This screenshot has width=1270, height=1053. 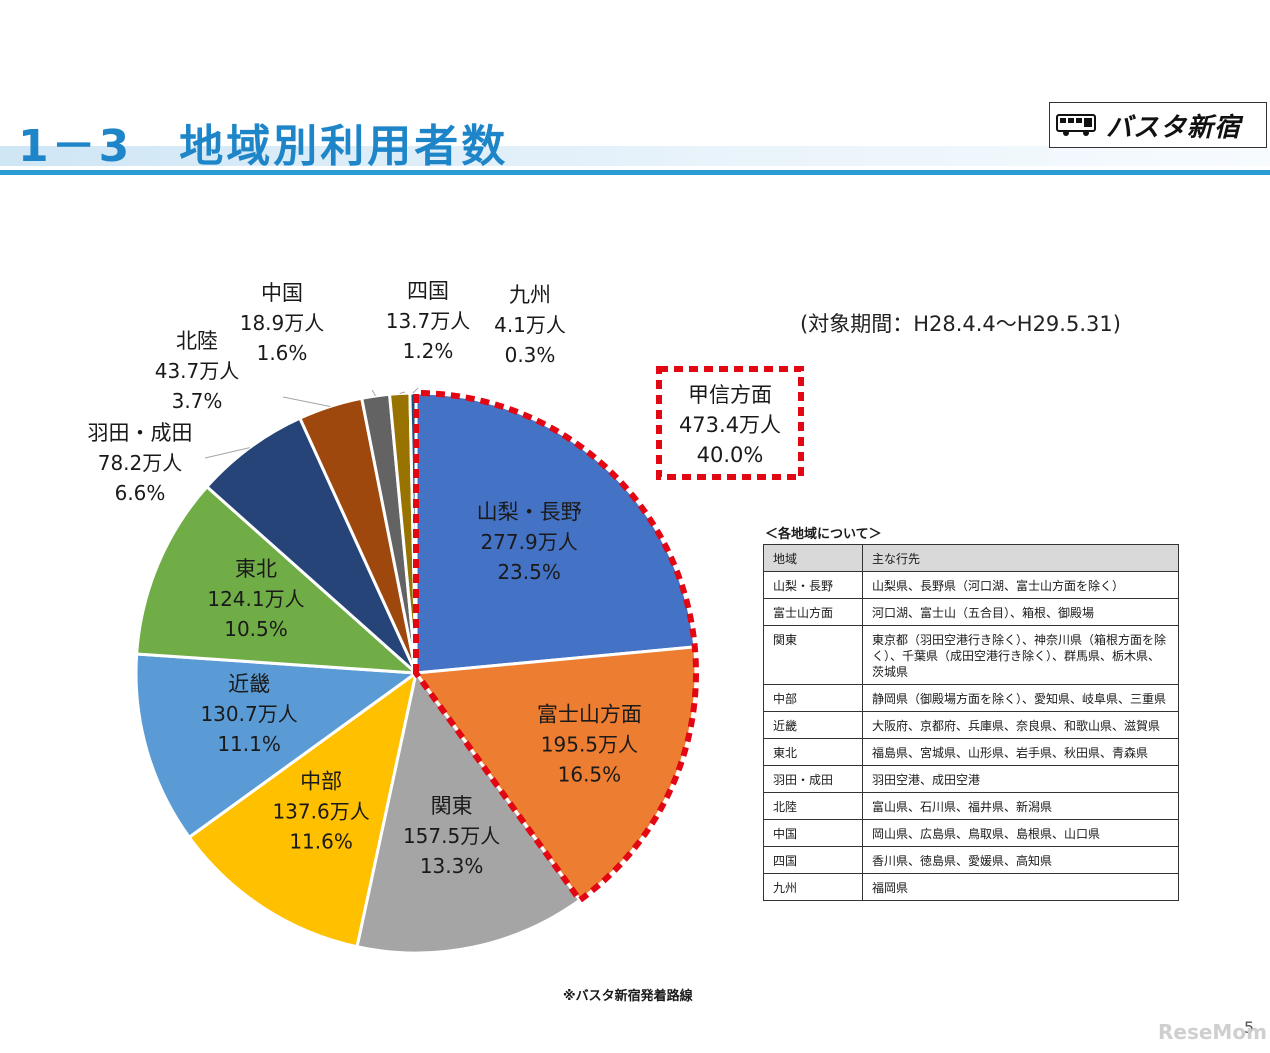 What do you see at coordinates (1249, 1027) in the screenshot?
I see `page-number: 5` at bounding box center [1249, 1027].